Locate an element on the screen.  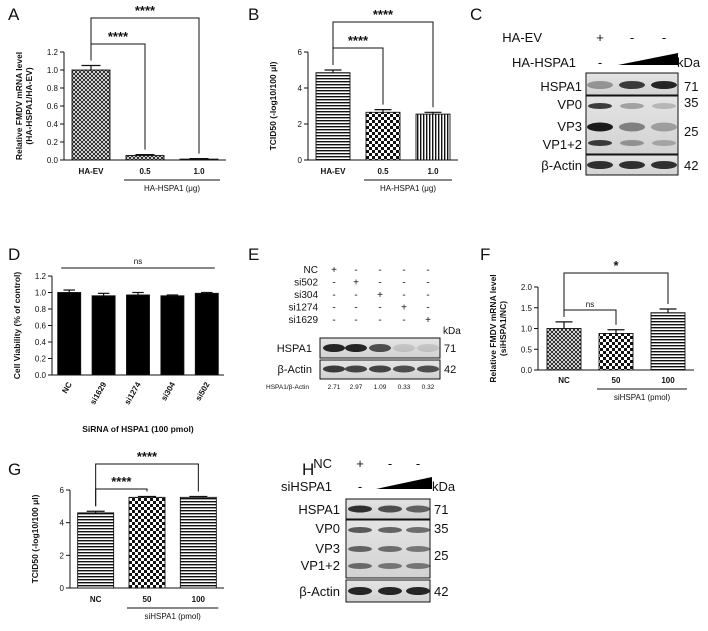
band-label: VP1+2 is located at coordinates (320, 565).